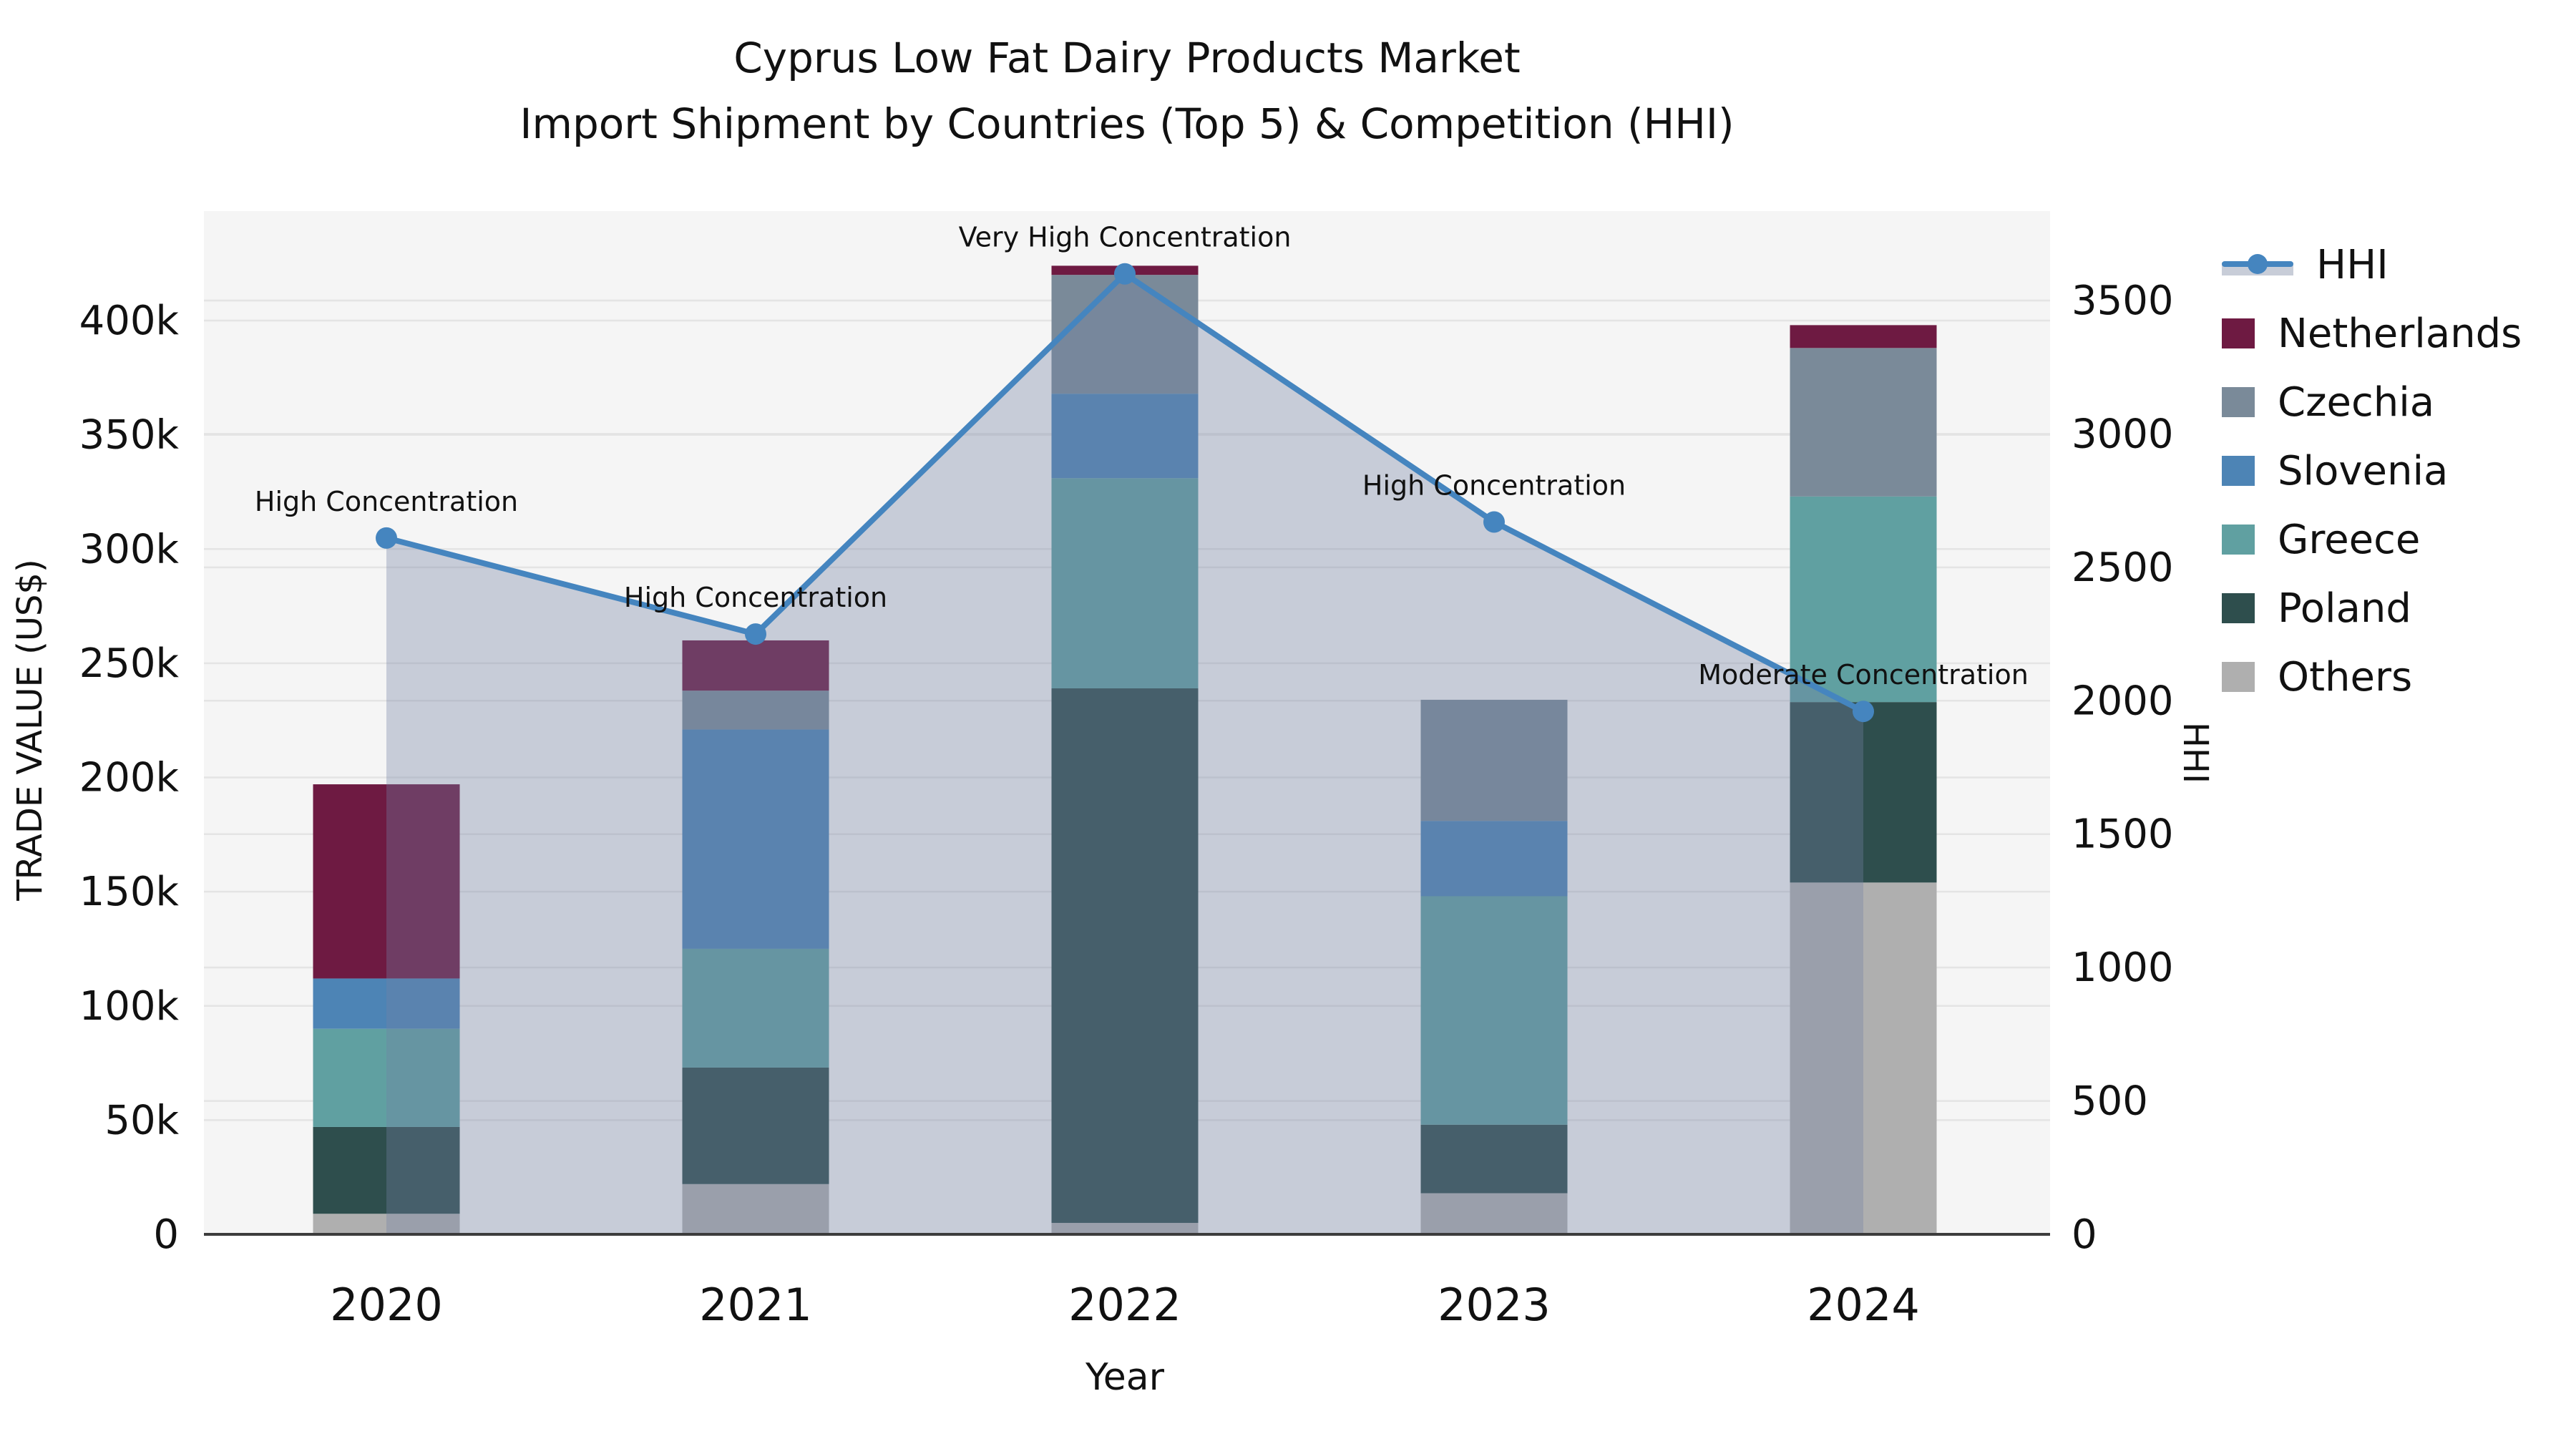  Describe the element at coordinates (1125, 274) in the screenshot. I see `hhi-marker-2022` at that location.